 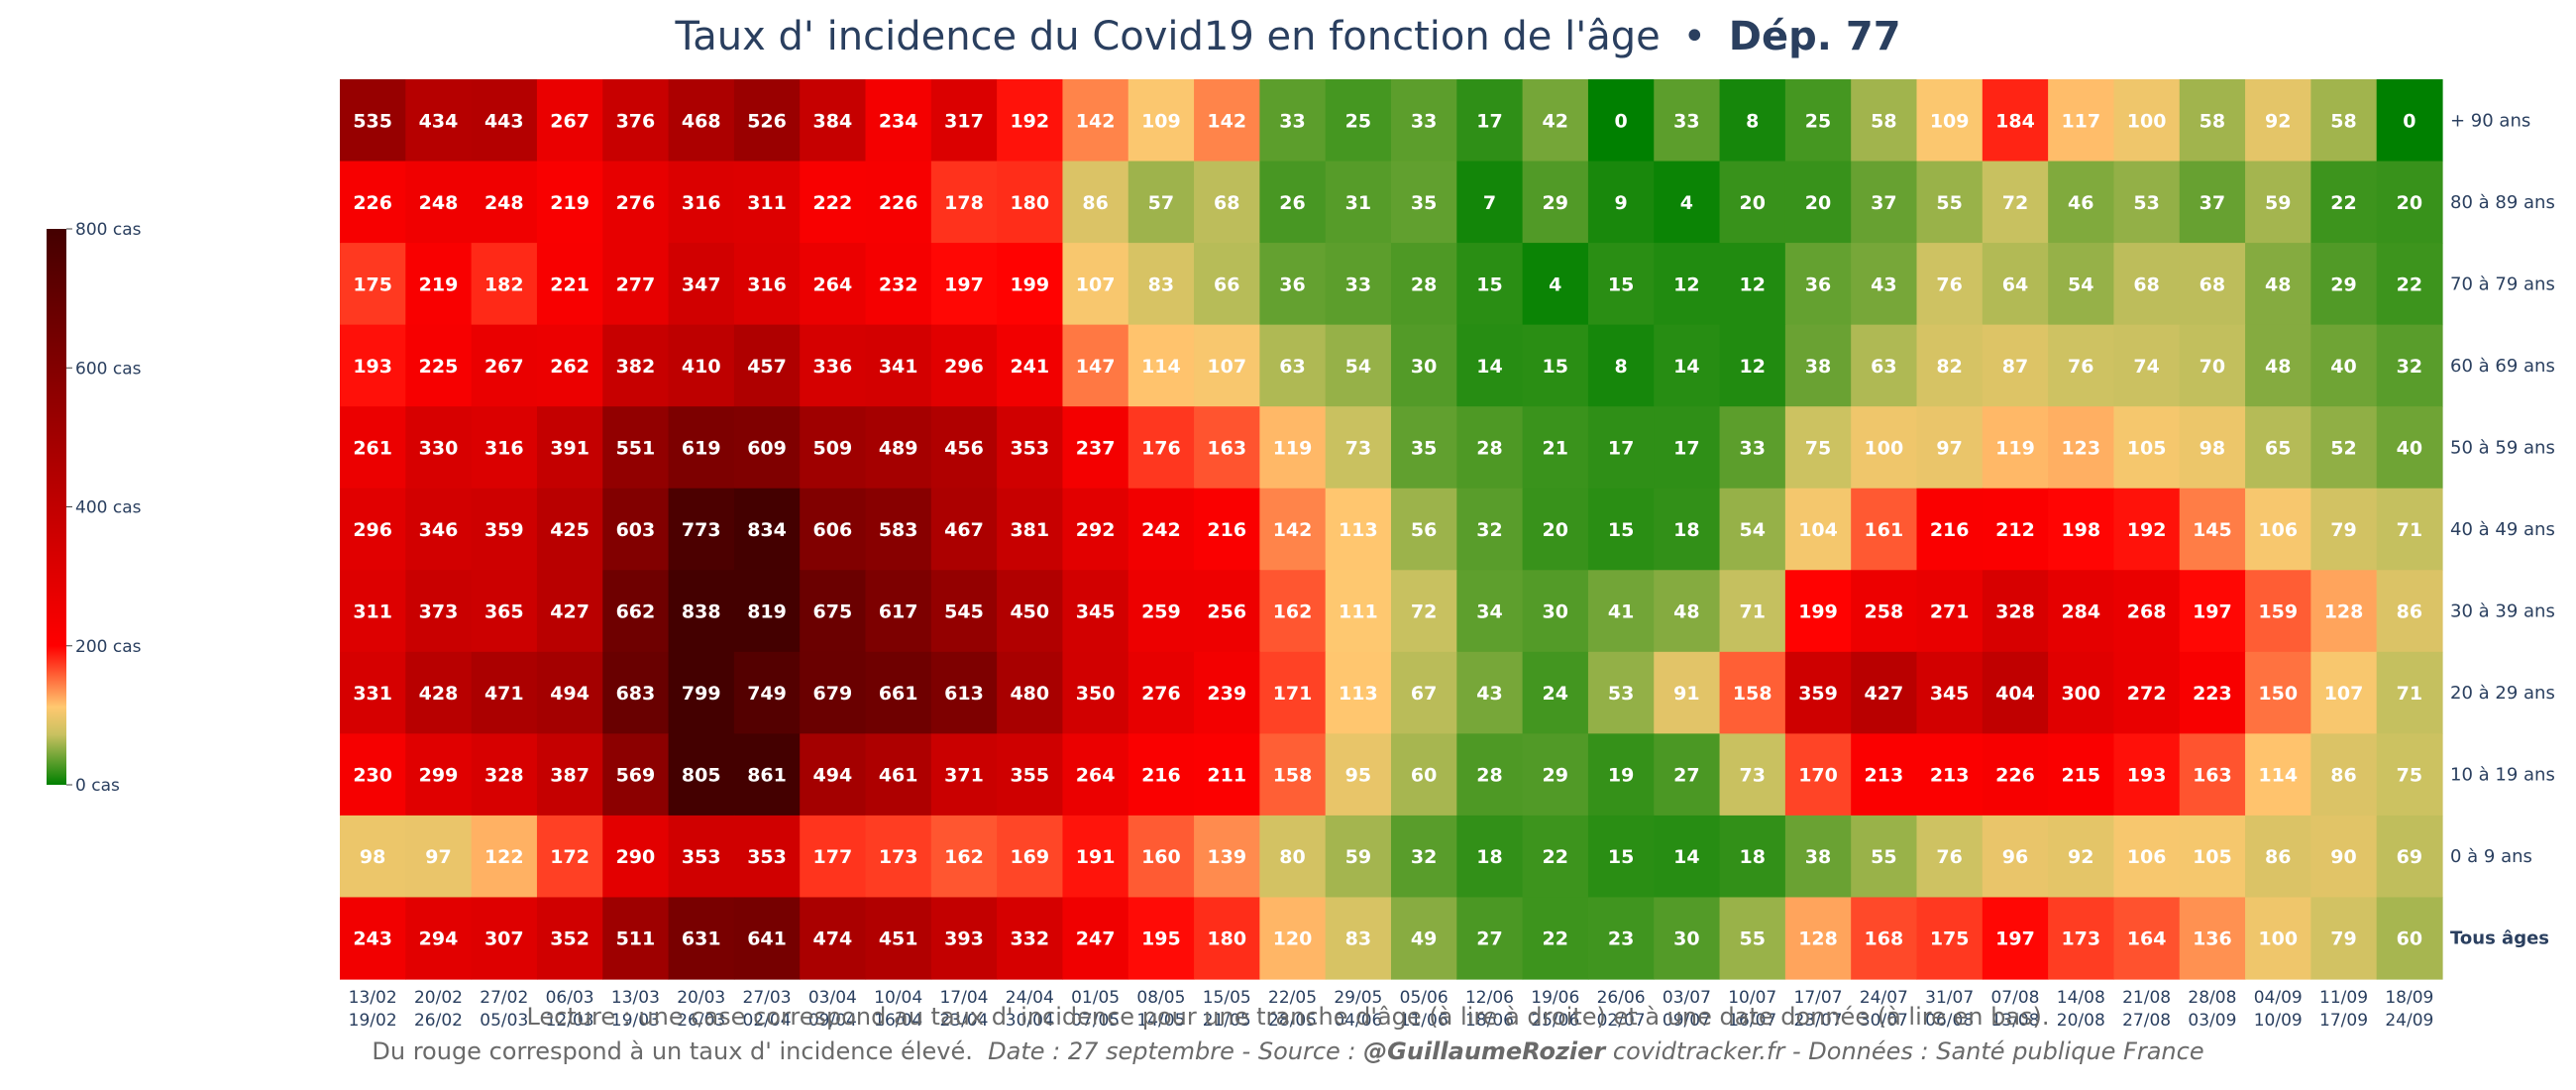 What do you see at coordinates (2081, 776) in the screenshot?
I see `cell-value: 215` at bounding box center [2081, 776].